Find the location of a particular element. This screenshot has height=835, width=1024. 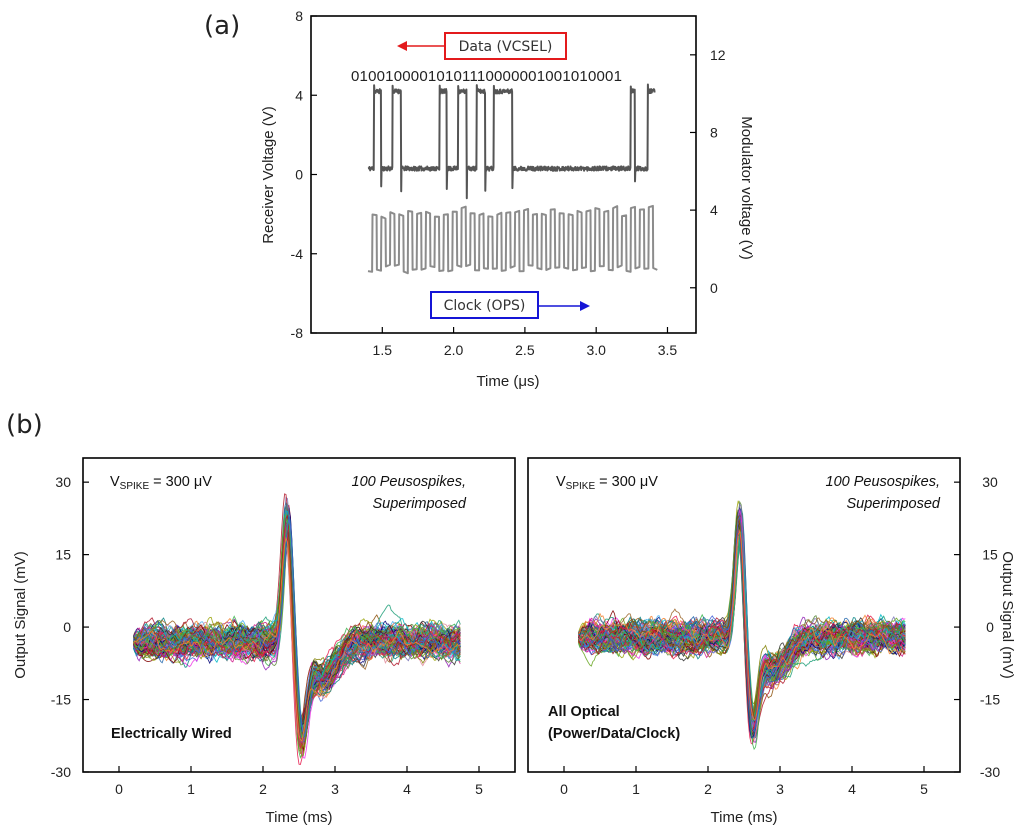

panel-a-ylabel: Receiver Voltage (V) is located at coordinates (268, 175).